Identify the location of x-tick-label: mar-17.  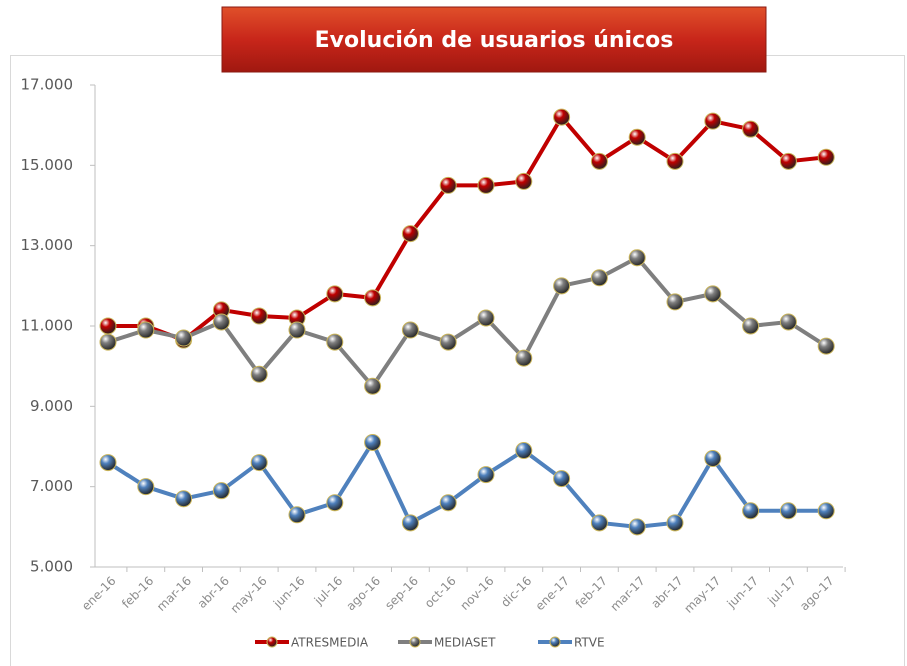
(628, 594).